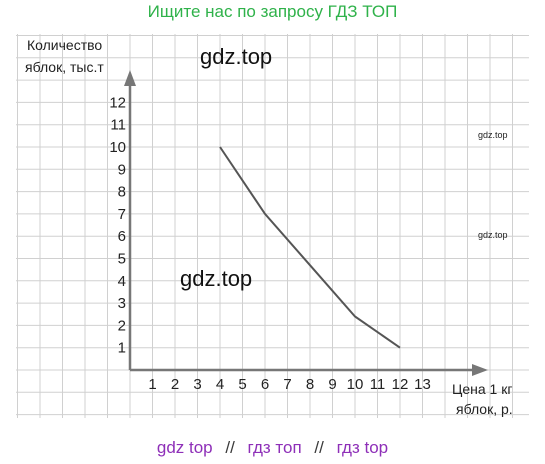 The image size is (545, 464). I want to click on chart-series, so click(310, 247).